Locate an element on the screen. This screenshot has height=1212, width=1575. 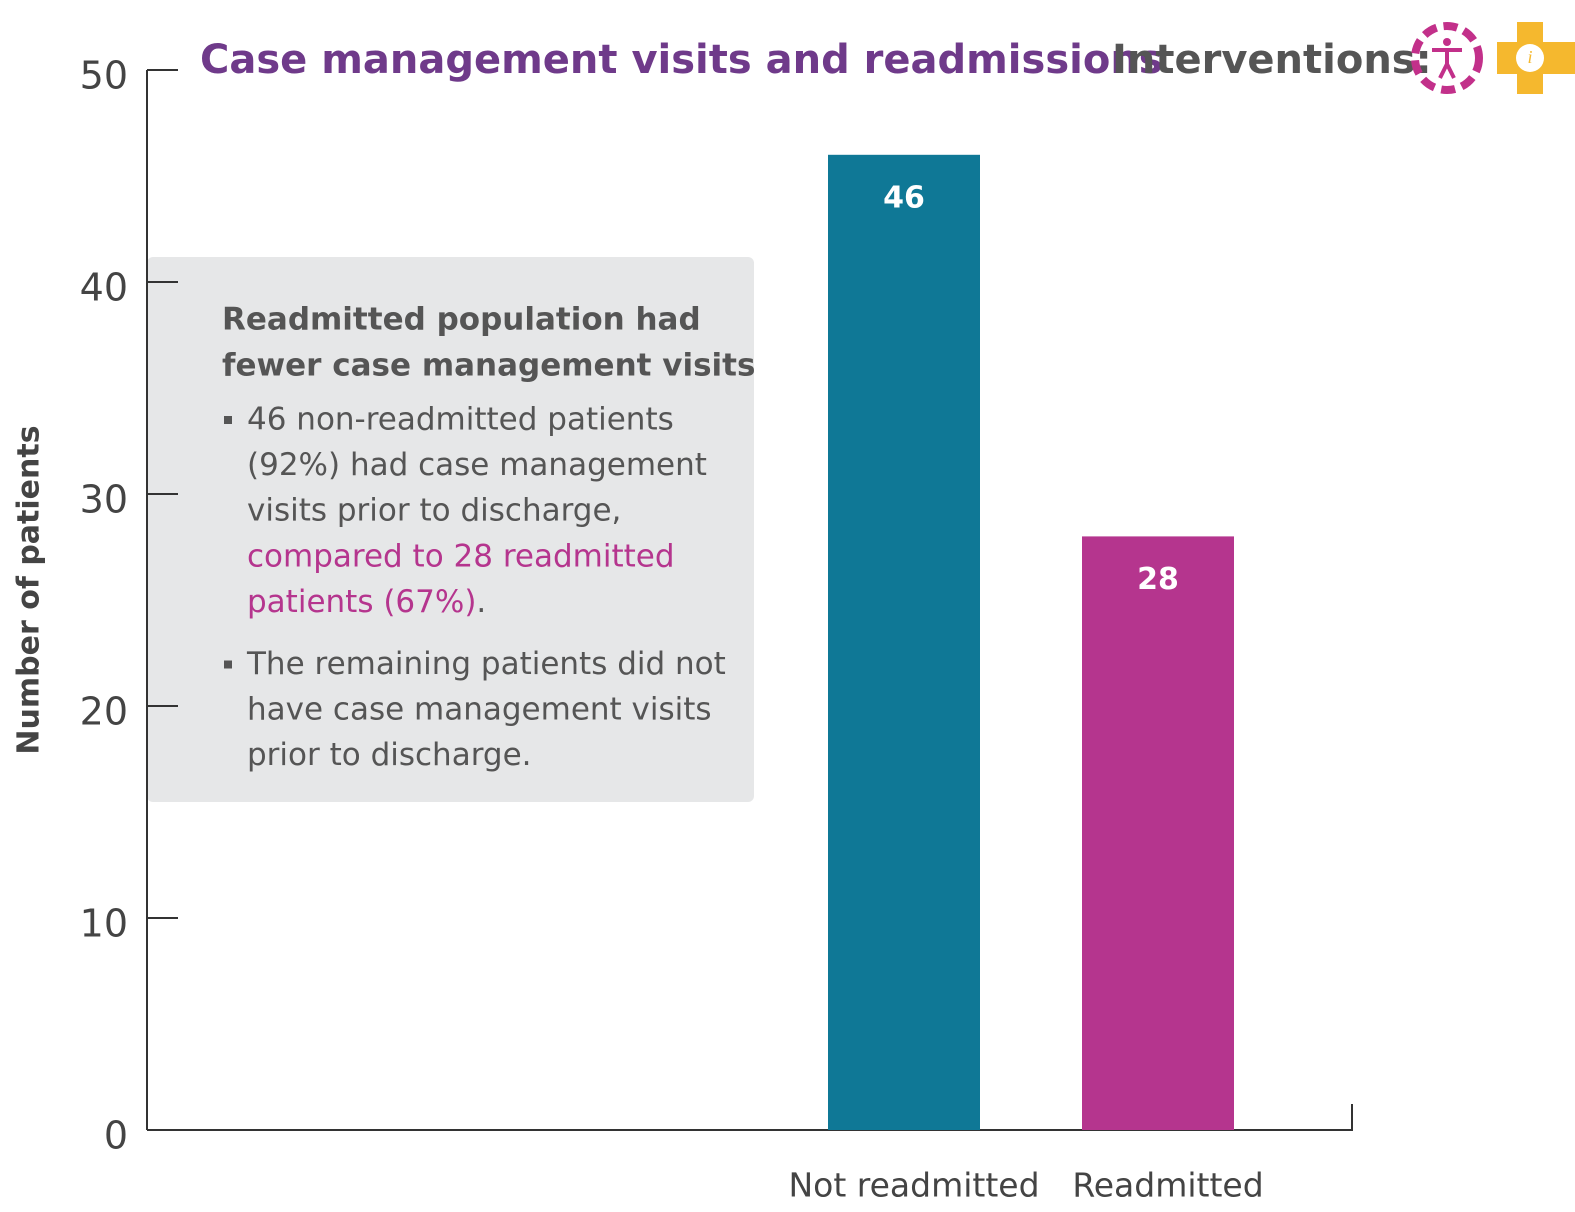
x-tick-label: Readmitted is located at coordinates (1167, 1185).